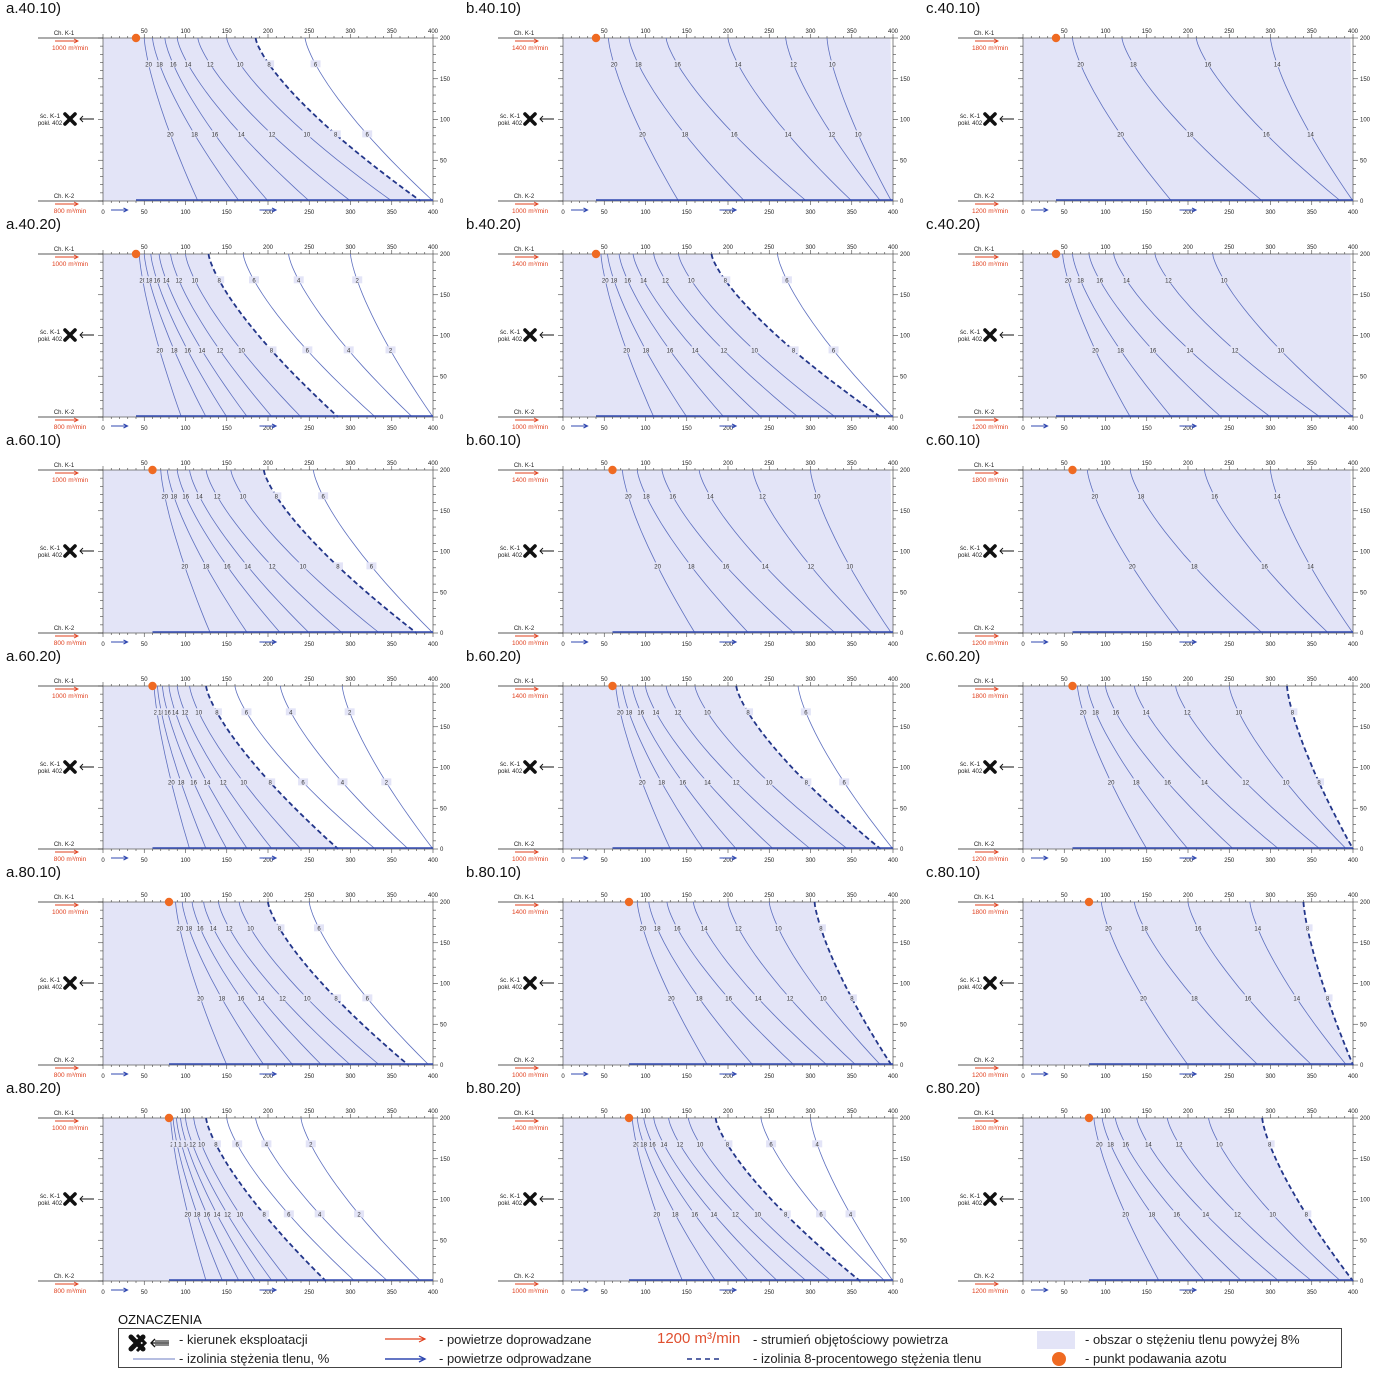 The width and height of the screenshot is (1380, 1373). I want to click on outflow-label: 1200 m³/min, so click(990, 643).